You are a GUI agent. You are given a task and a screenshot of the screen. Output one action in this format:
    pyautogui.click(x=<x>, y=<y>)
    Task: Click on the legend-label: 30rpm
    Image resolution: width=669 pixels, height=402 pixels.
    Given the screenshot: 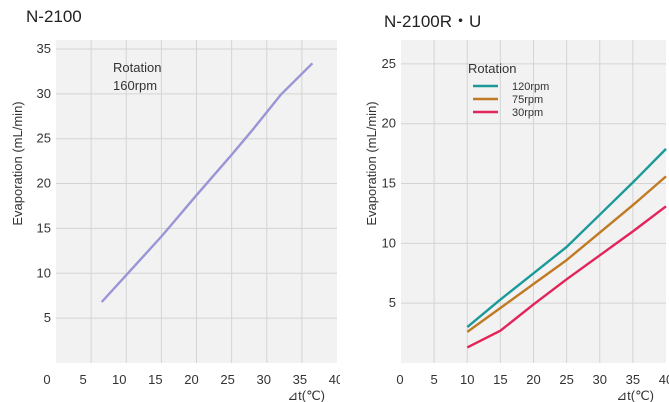 What is the action you would take?
    pyautogui.click(x=527, y=113)
    